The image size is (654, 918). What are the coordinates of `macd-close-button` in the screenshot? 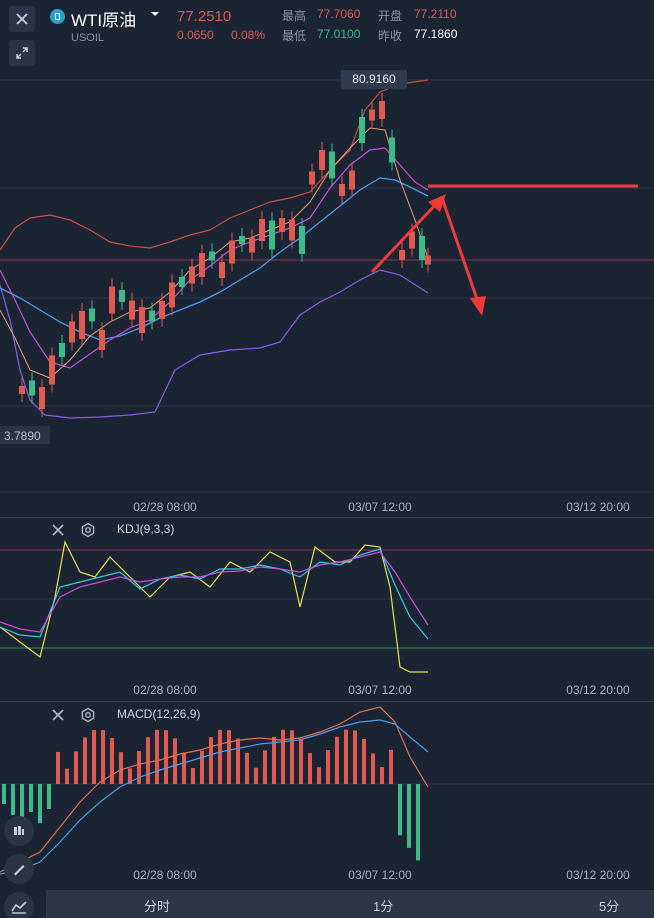 It's located at (58, 717).